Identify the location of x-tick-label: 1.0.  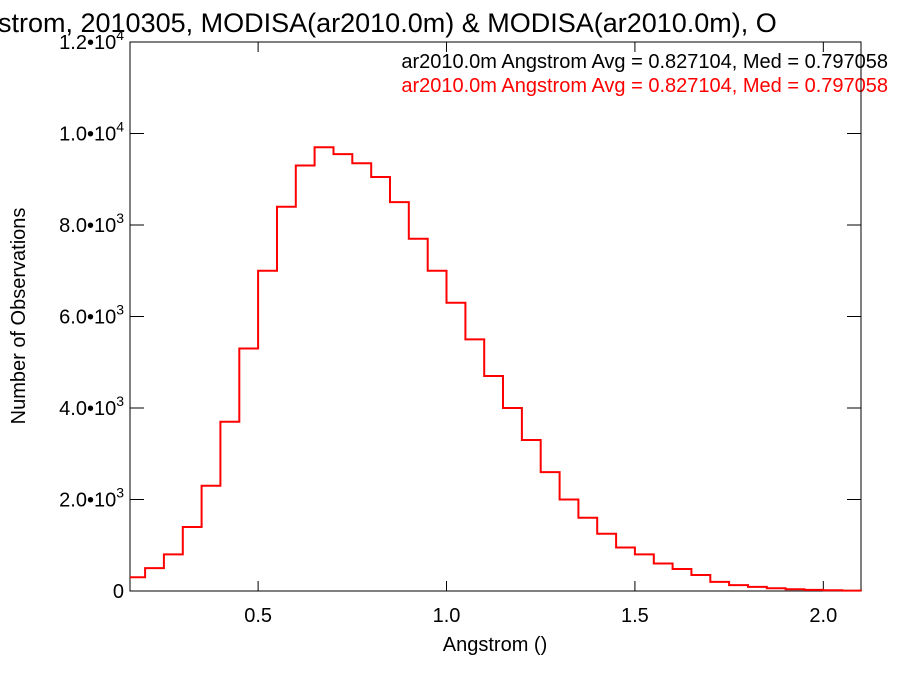
(447, 616).